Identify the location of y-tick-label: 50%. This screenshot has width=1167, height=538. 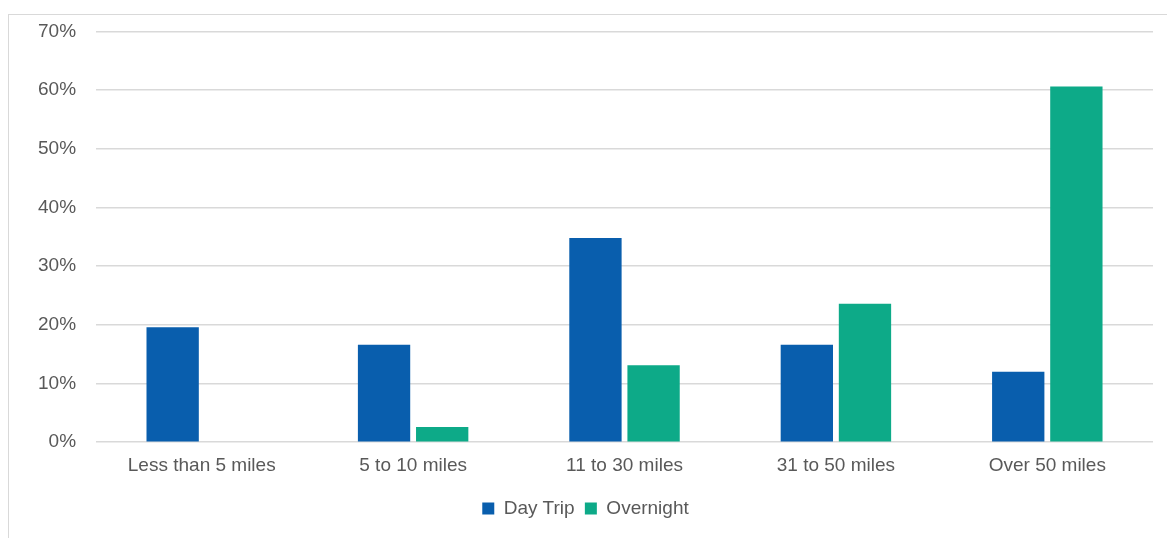
(57, 148).